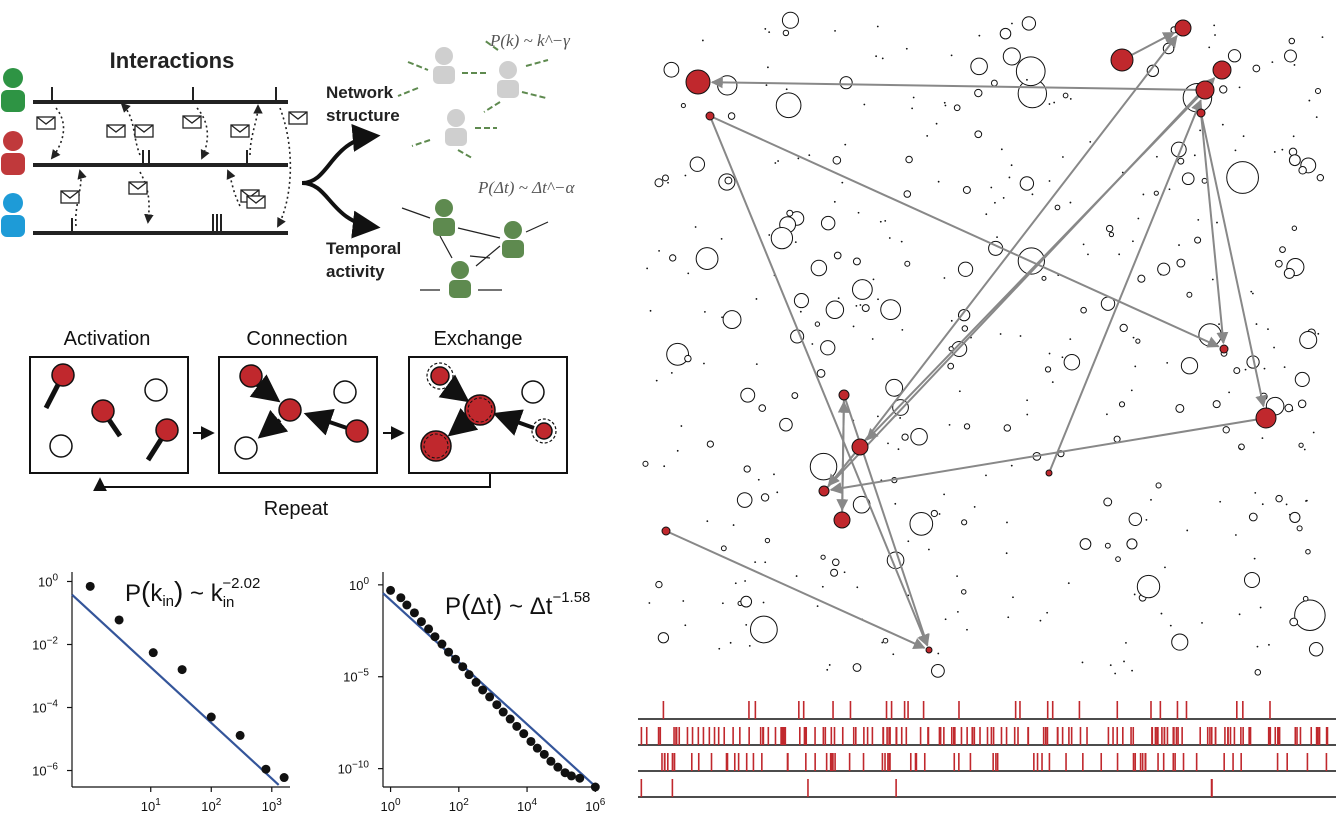 The image size is (1336, 825). What do you see at coordinates (13, 90) in the screenshot?
I see `user-icon-green` at bounding box center [13, 90].